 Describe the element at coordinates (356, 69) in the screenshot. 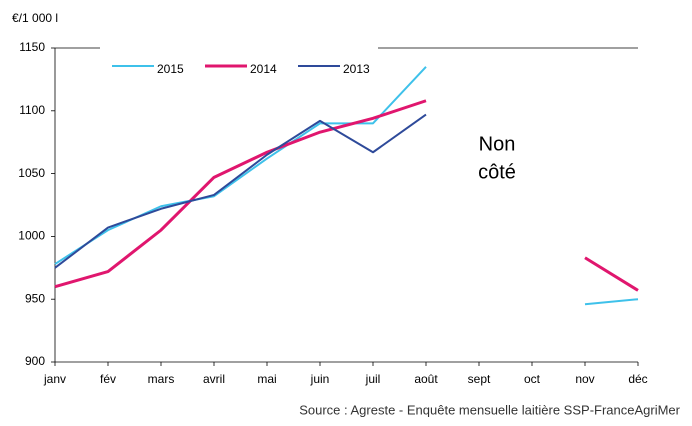

I see `legend-label: 2013` at that location.